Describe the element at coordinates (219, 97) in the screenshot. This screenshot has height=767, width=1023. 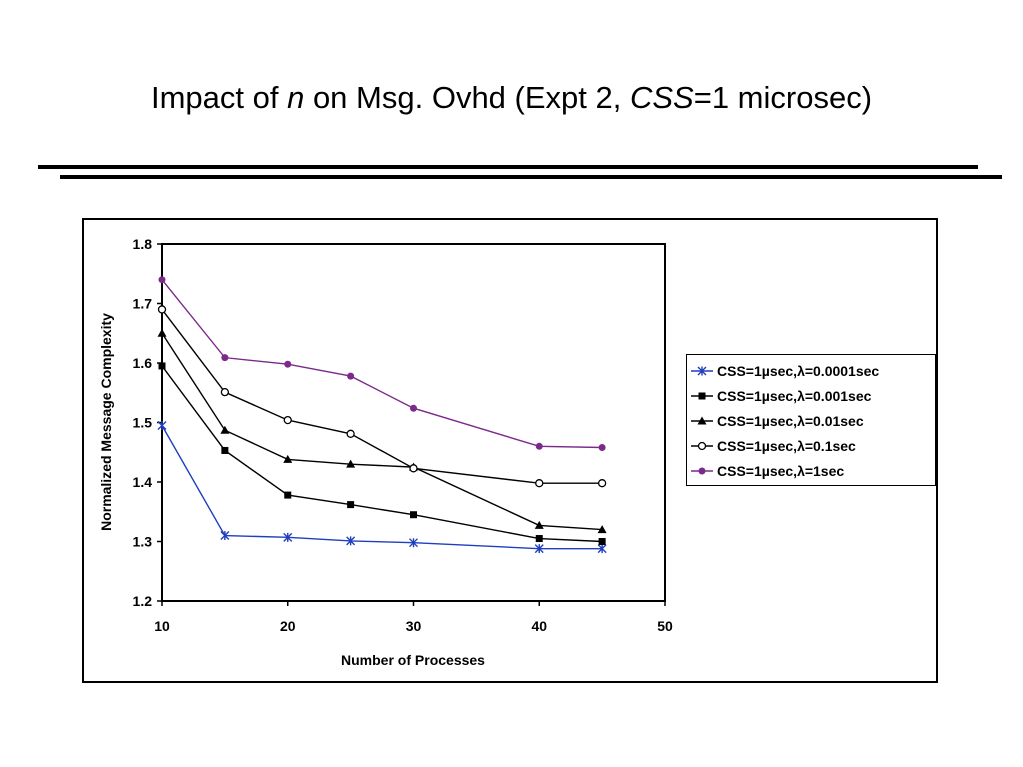
I see `title-part-1: Impact of` at that location.